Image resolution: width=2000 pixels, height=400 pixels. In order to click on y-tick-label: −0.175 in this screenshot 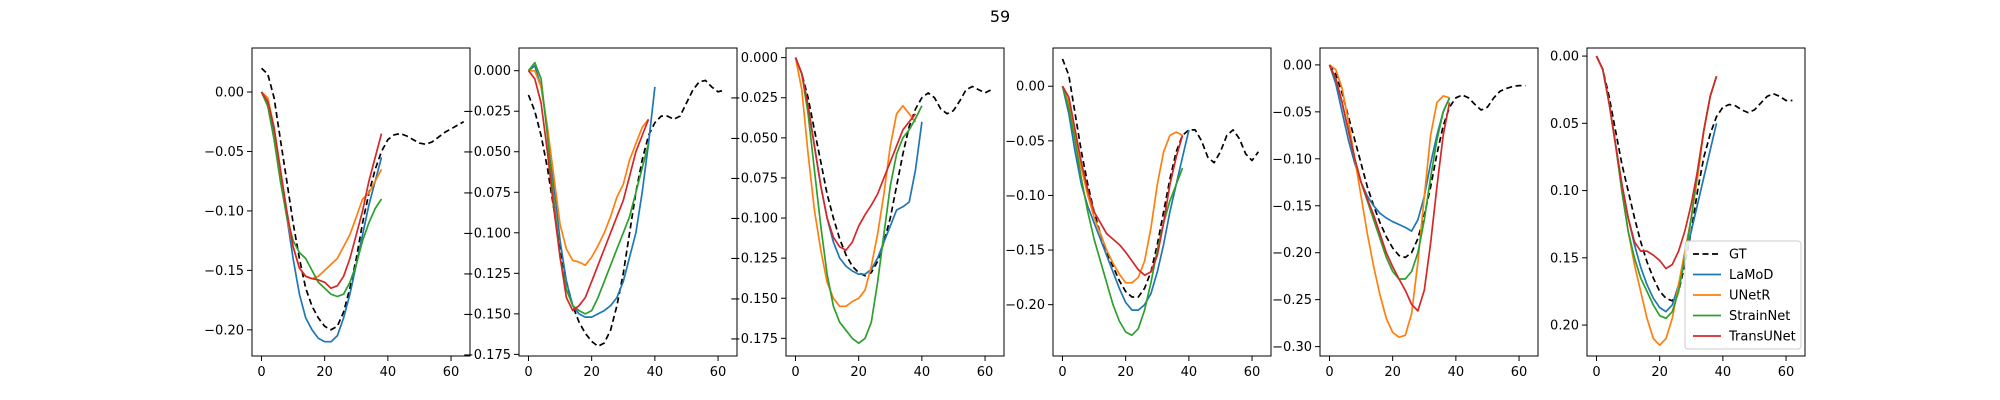, I will do `click(487, 355)`.